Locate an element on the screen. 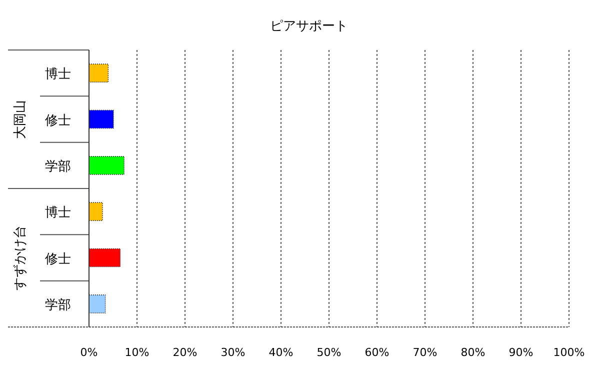 This screenshot has height=372, width=600. x-tick-label: 60% is located at coordinates (377, 352).